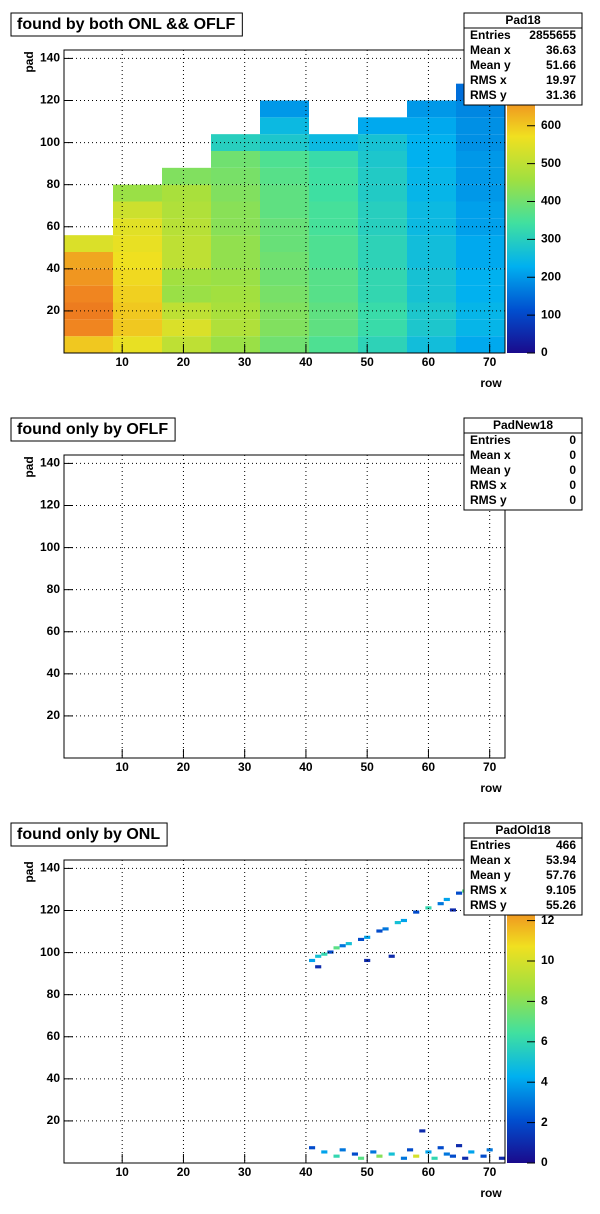 This screenshot has width=600, height=1214. Describe the element at coordinates (88, 834) in the screenshot. I see `panel-title: found only by ONL` at that location.